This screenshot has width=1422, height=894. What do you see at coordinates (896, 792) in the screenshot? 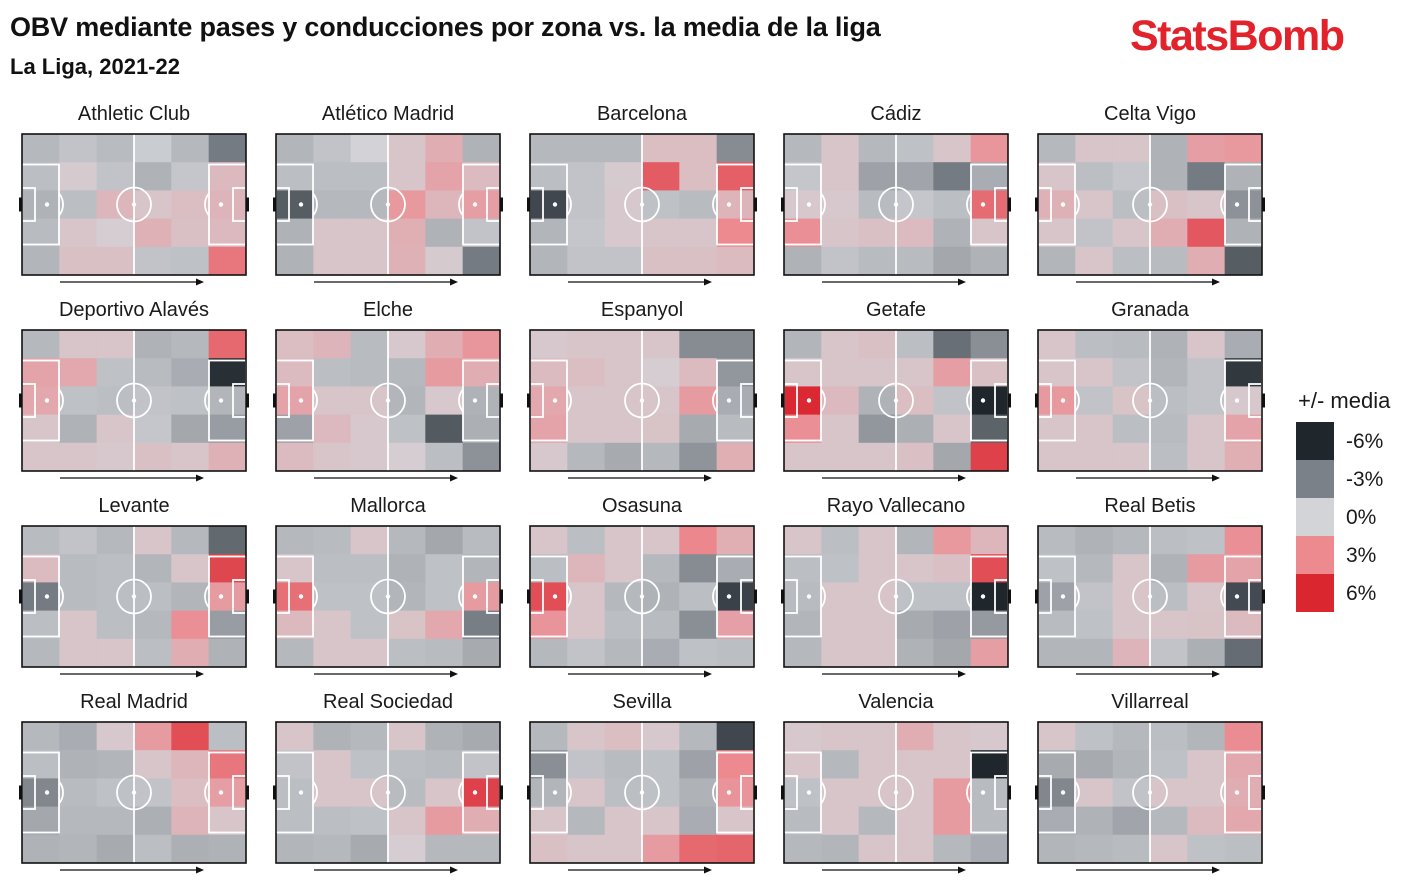
I see `center-spot` at bounding box center [896, 792].